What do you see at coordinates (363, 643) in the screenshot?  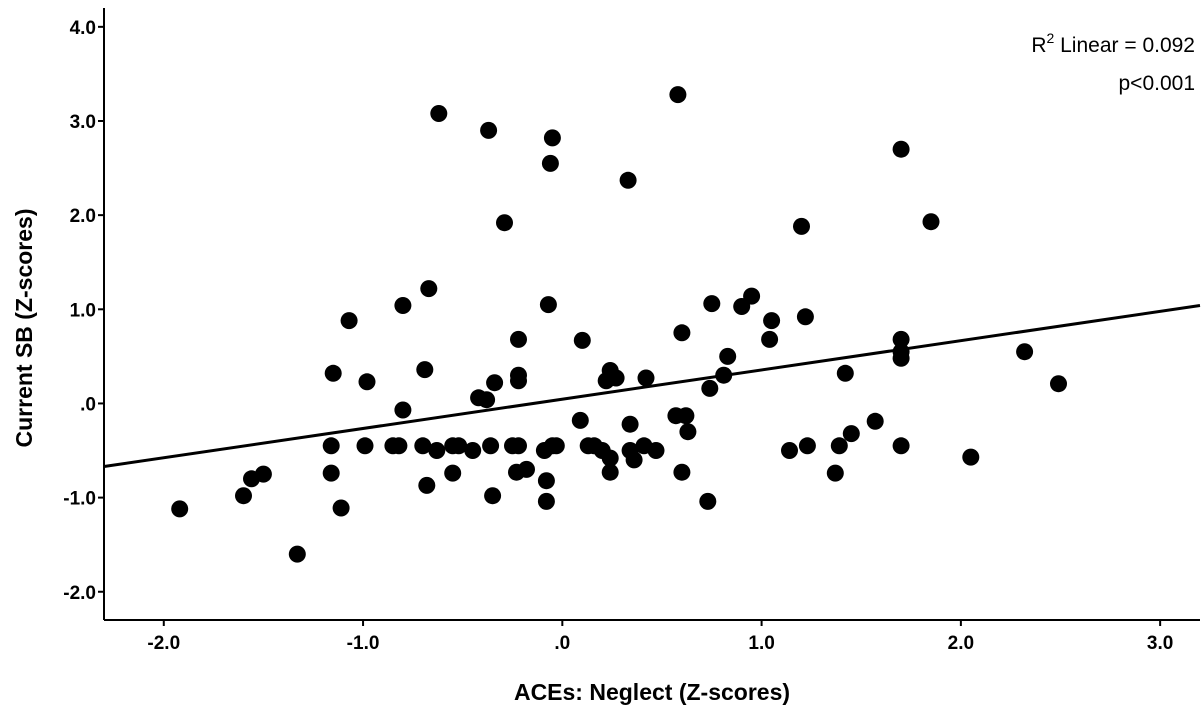 I see `x-tick-label: -1.0` at bounding box center [363, 643].